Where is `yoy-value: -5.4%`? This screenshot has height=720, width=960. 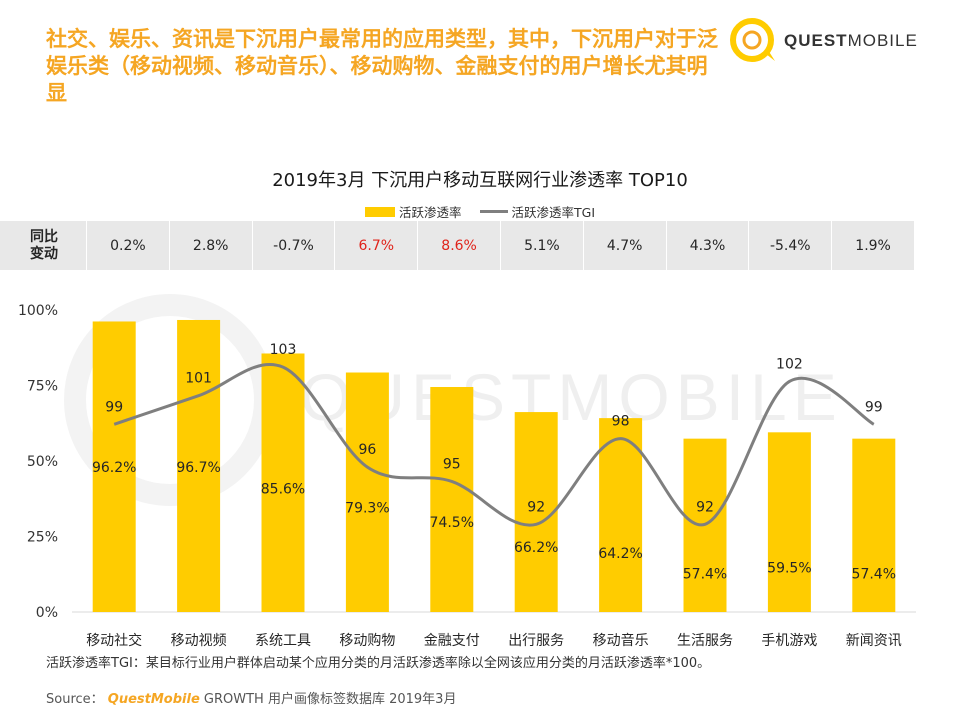 yoy-value: -5.4% is located at coordinates (789, 245).